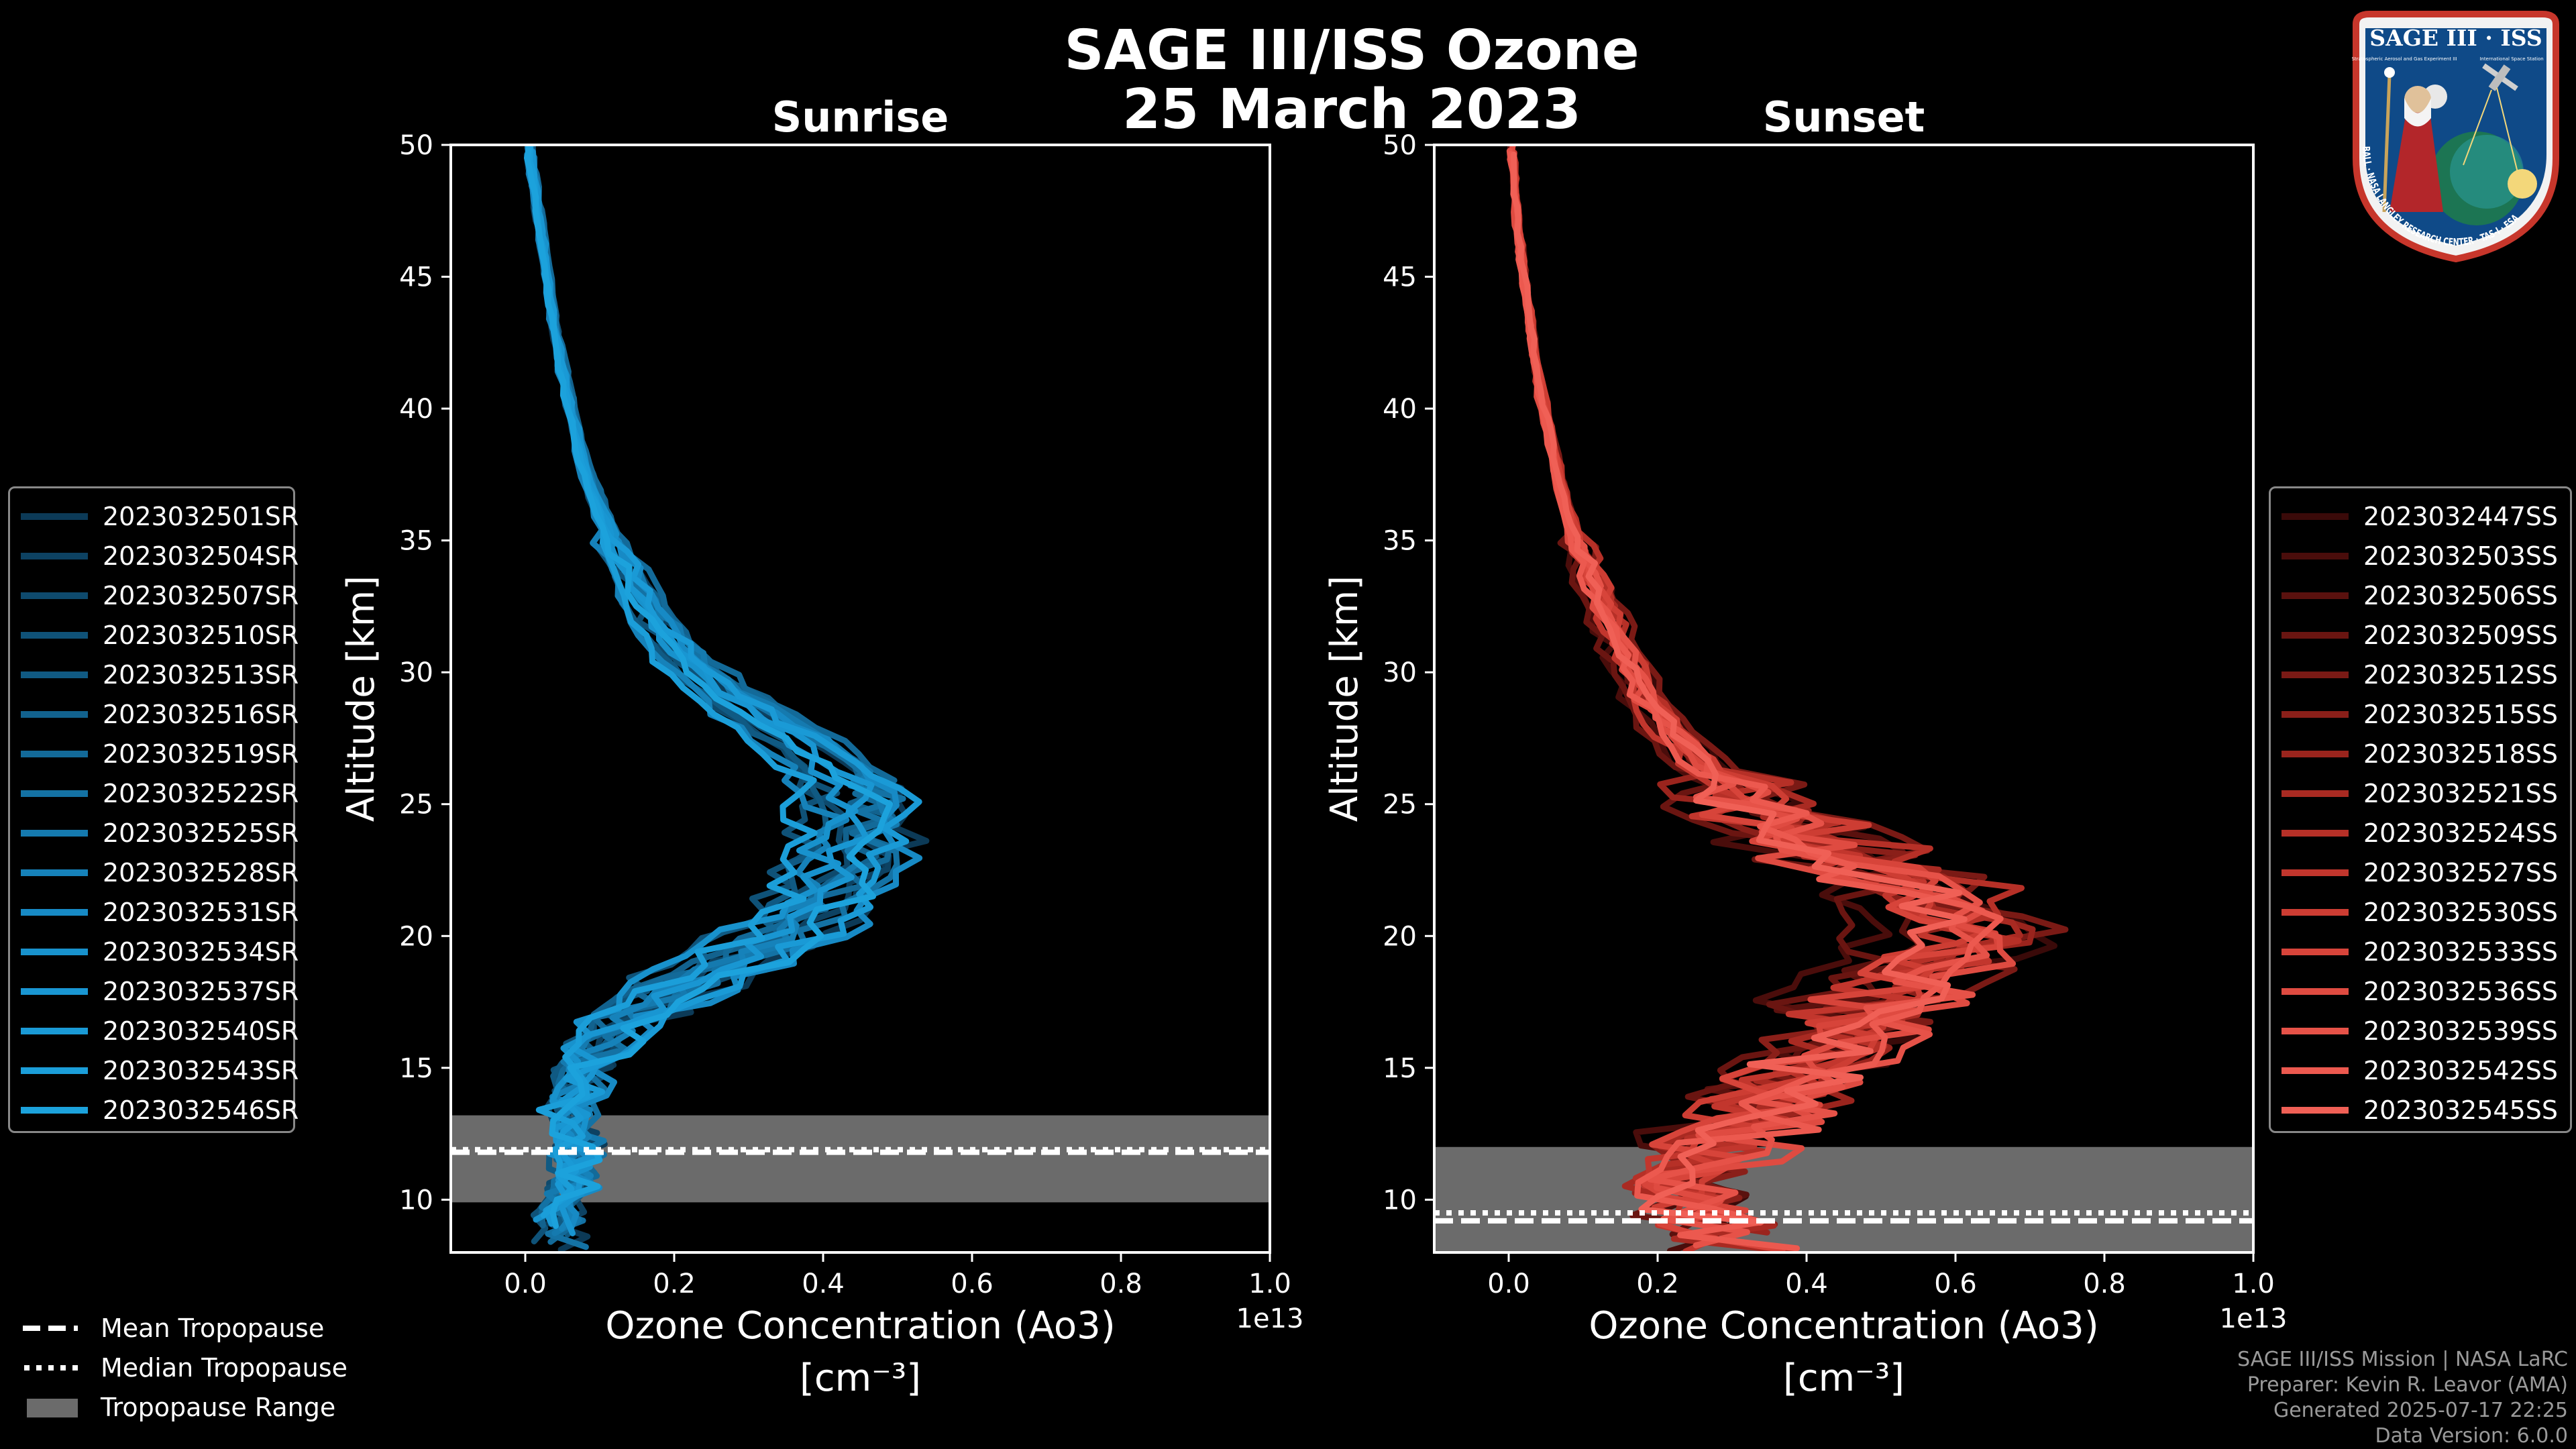  I want to click on legend-label: 2023032506SS, so click(2461, 595).